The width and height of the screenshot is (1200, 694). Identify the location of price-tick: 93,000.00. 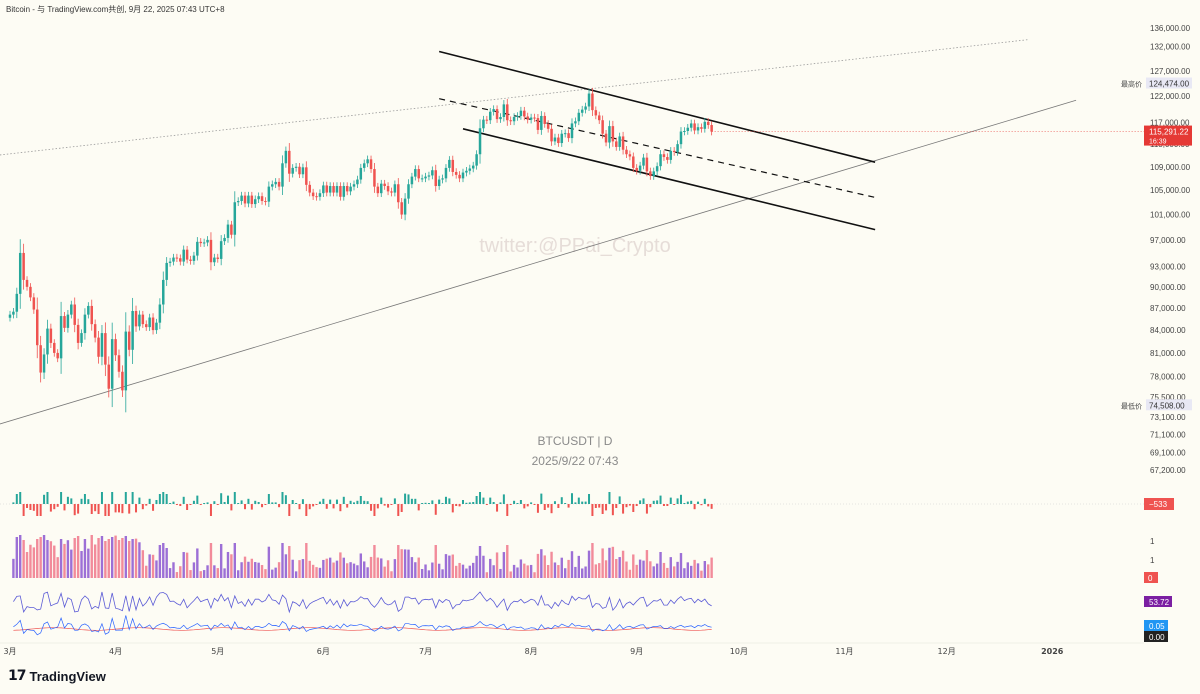
(1168, 266).